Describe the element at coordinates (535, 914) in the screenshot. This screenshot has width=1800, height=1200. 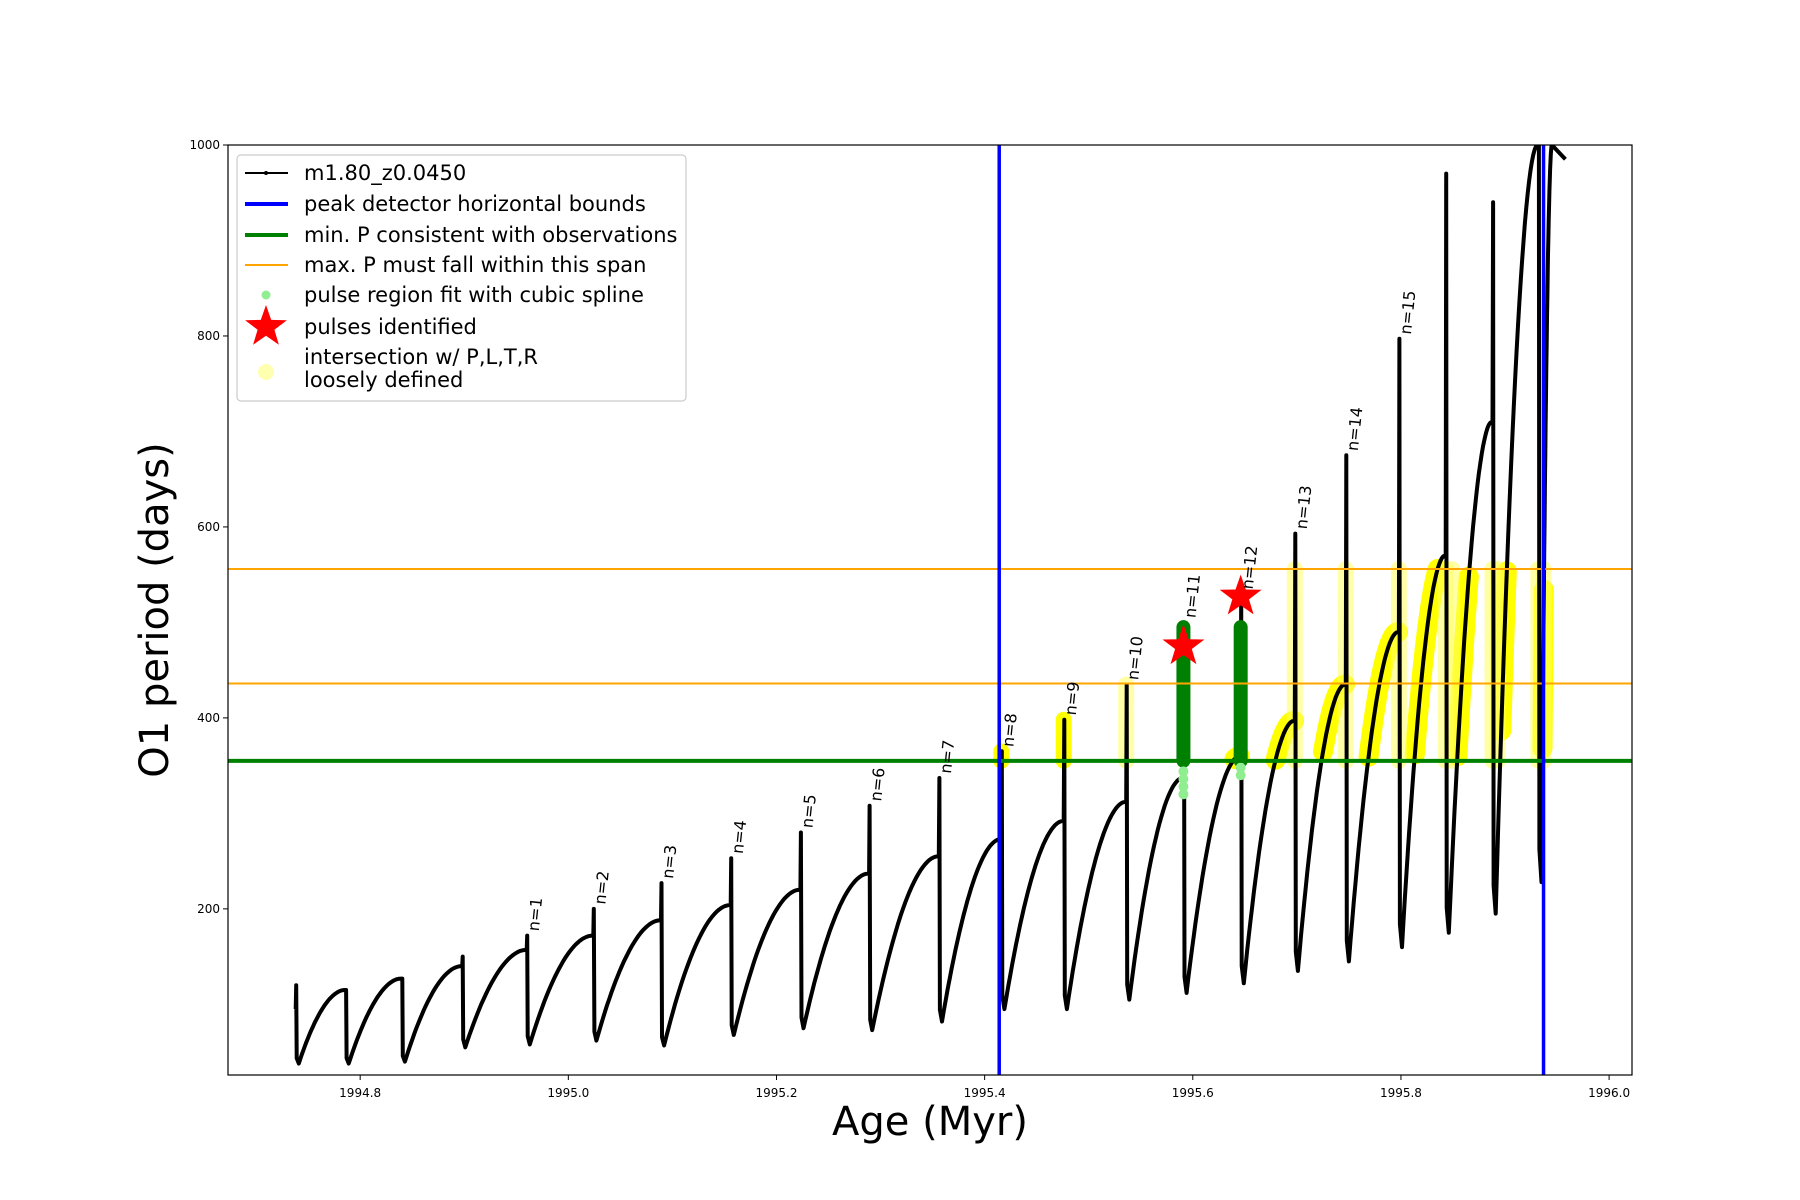
I see `pulse-label: n=1` at that location.